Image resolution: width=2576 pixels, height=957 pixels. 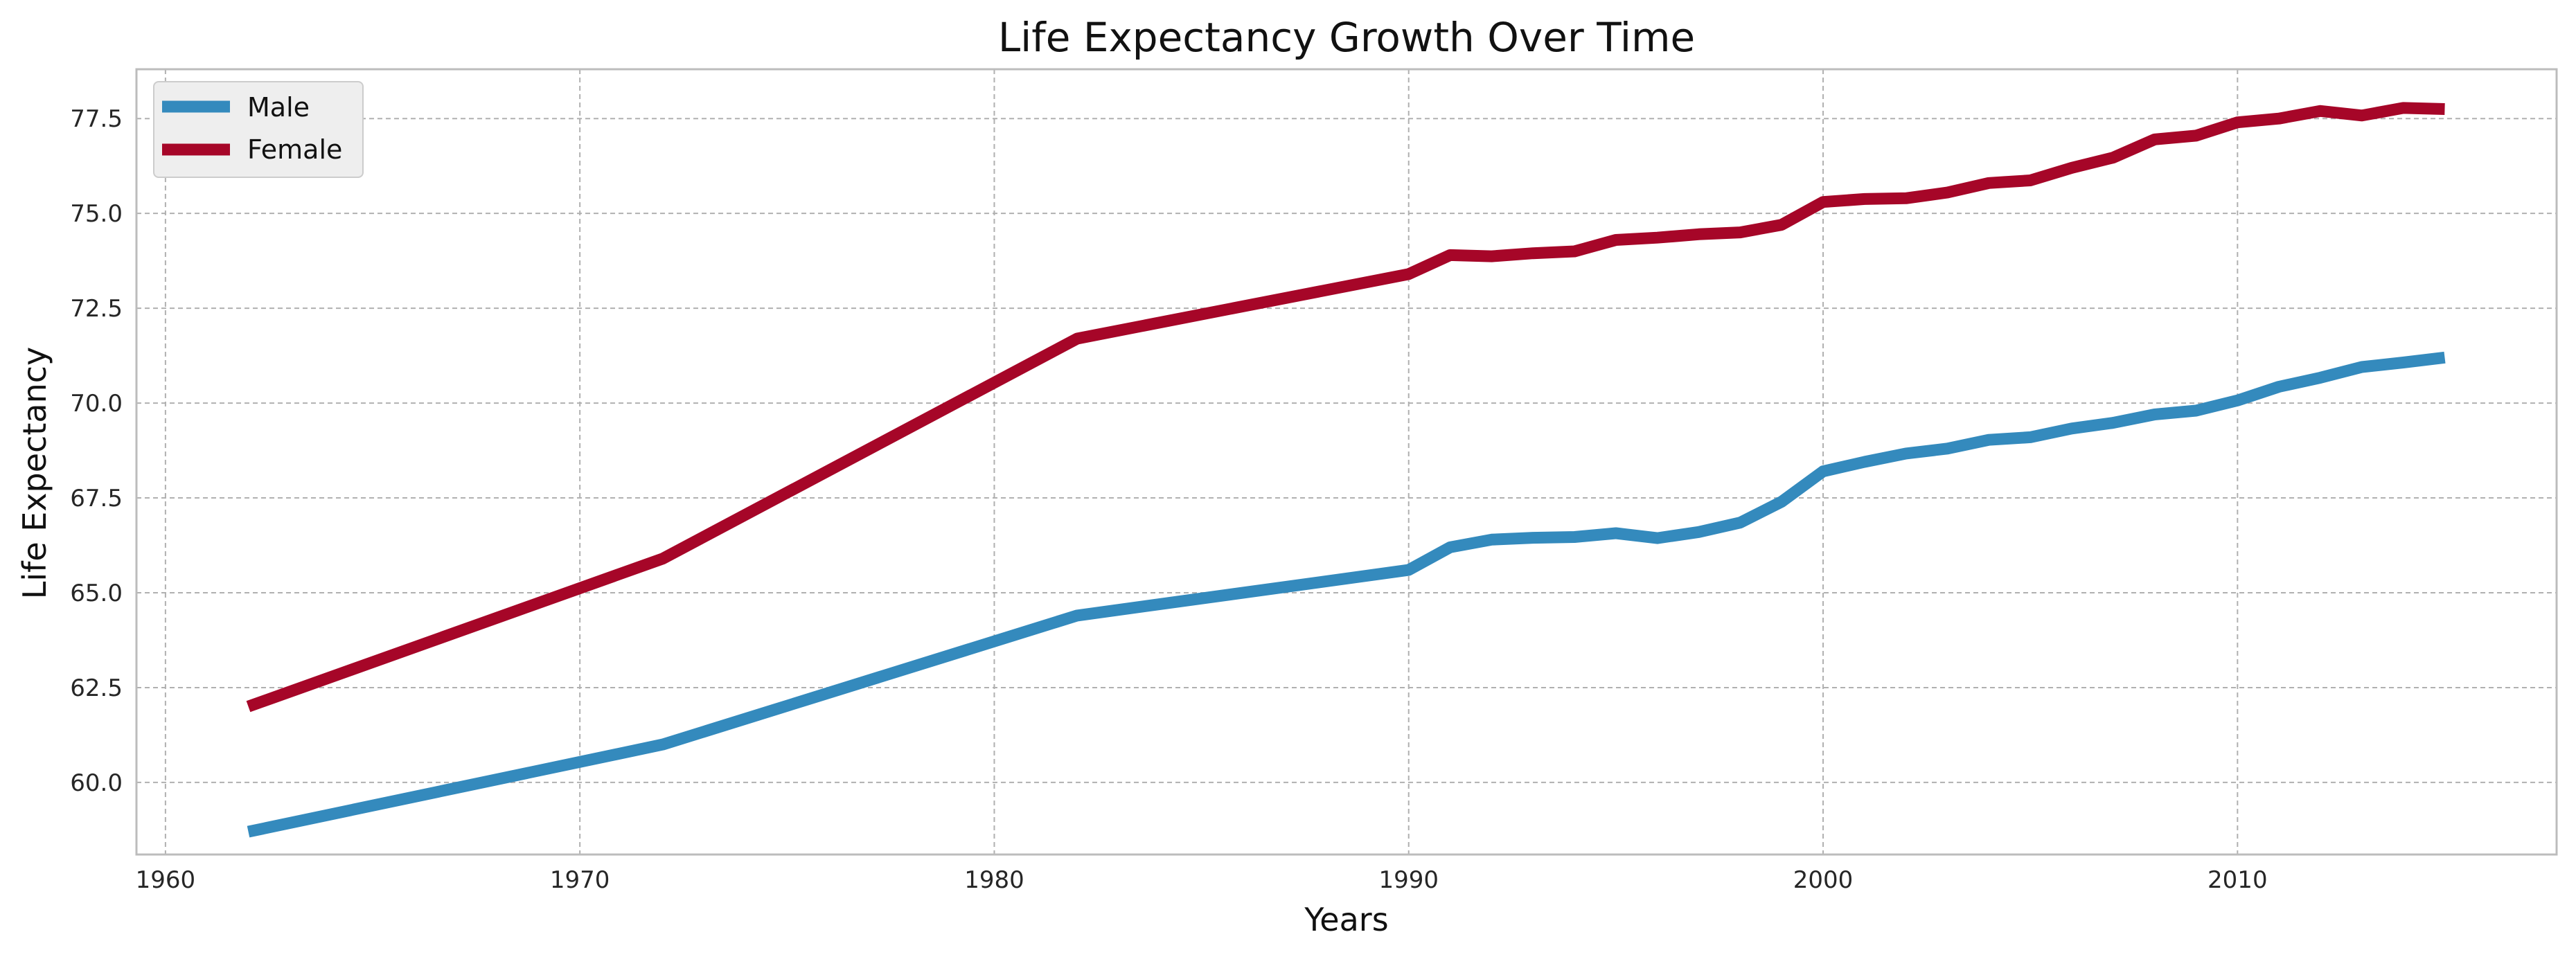 What do you see at coordinates (994, 880) in the screenshot?
I see `x-tick-label: 1980` at bounding box center [994, 880].